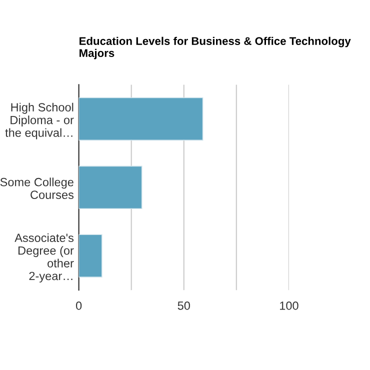  Describe the element at coordinates (289, 306) in the screenshot. I see `x-tick-label: 100` at that location.